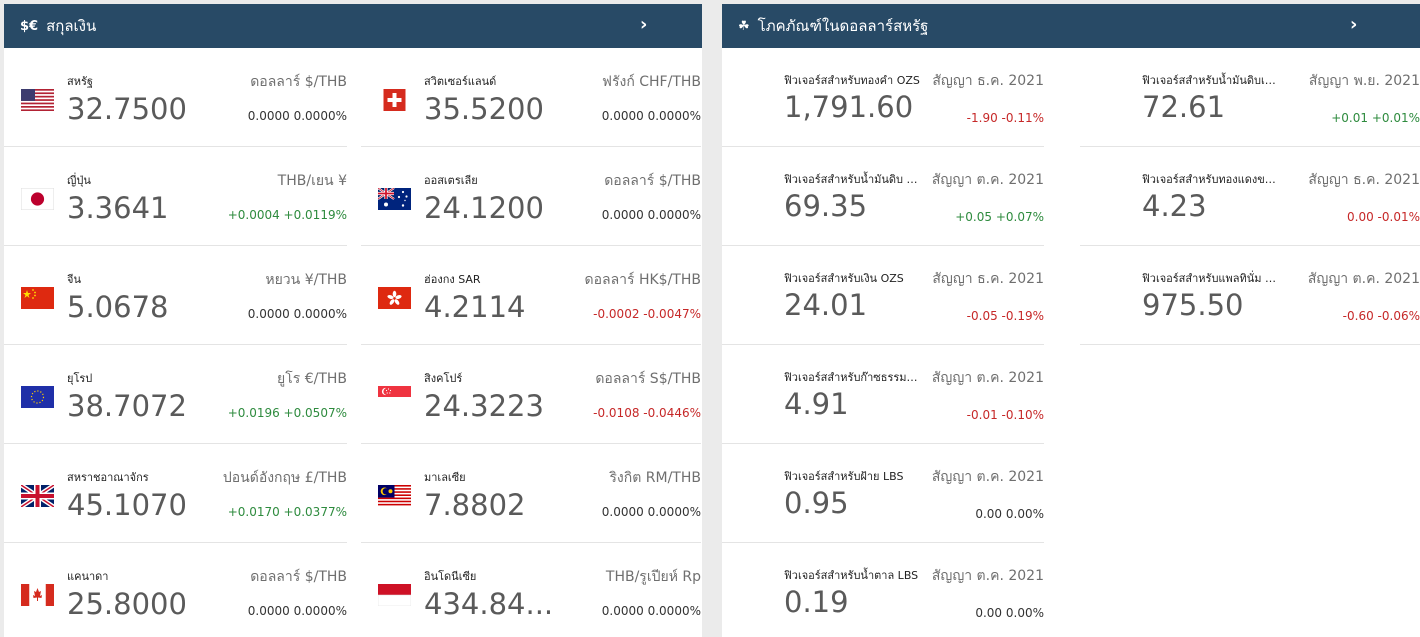  I want to click on commodity-panel-header: ☘ โภคภัณฑ์ในดอลลาร์สหรัฐ ›, so click(1071, 26).